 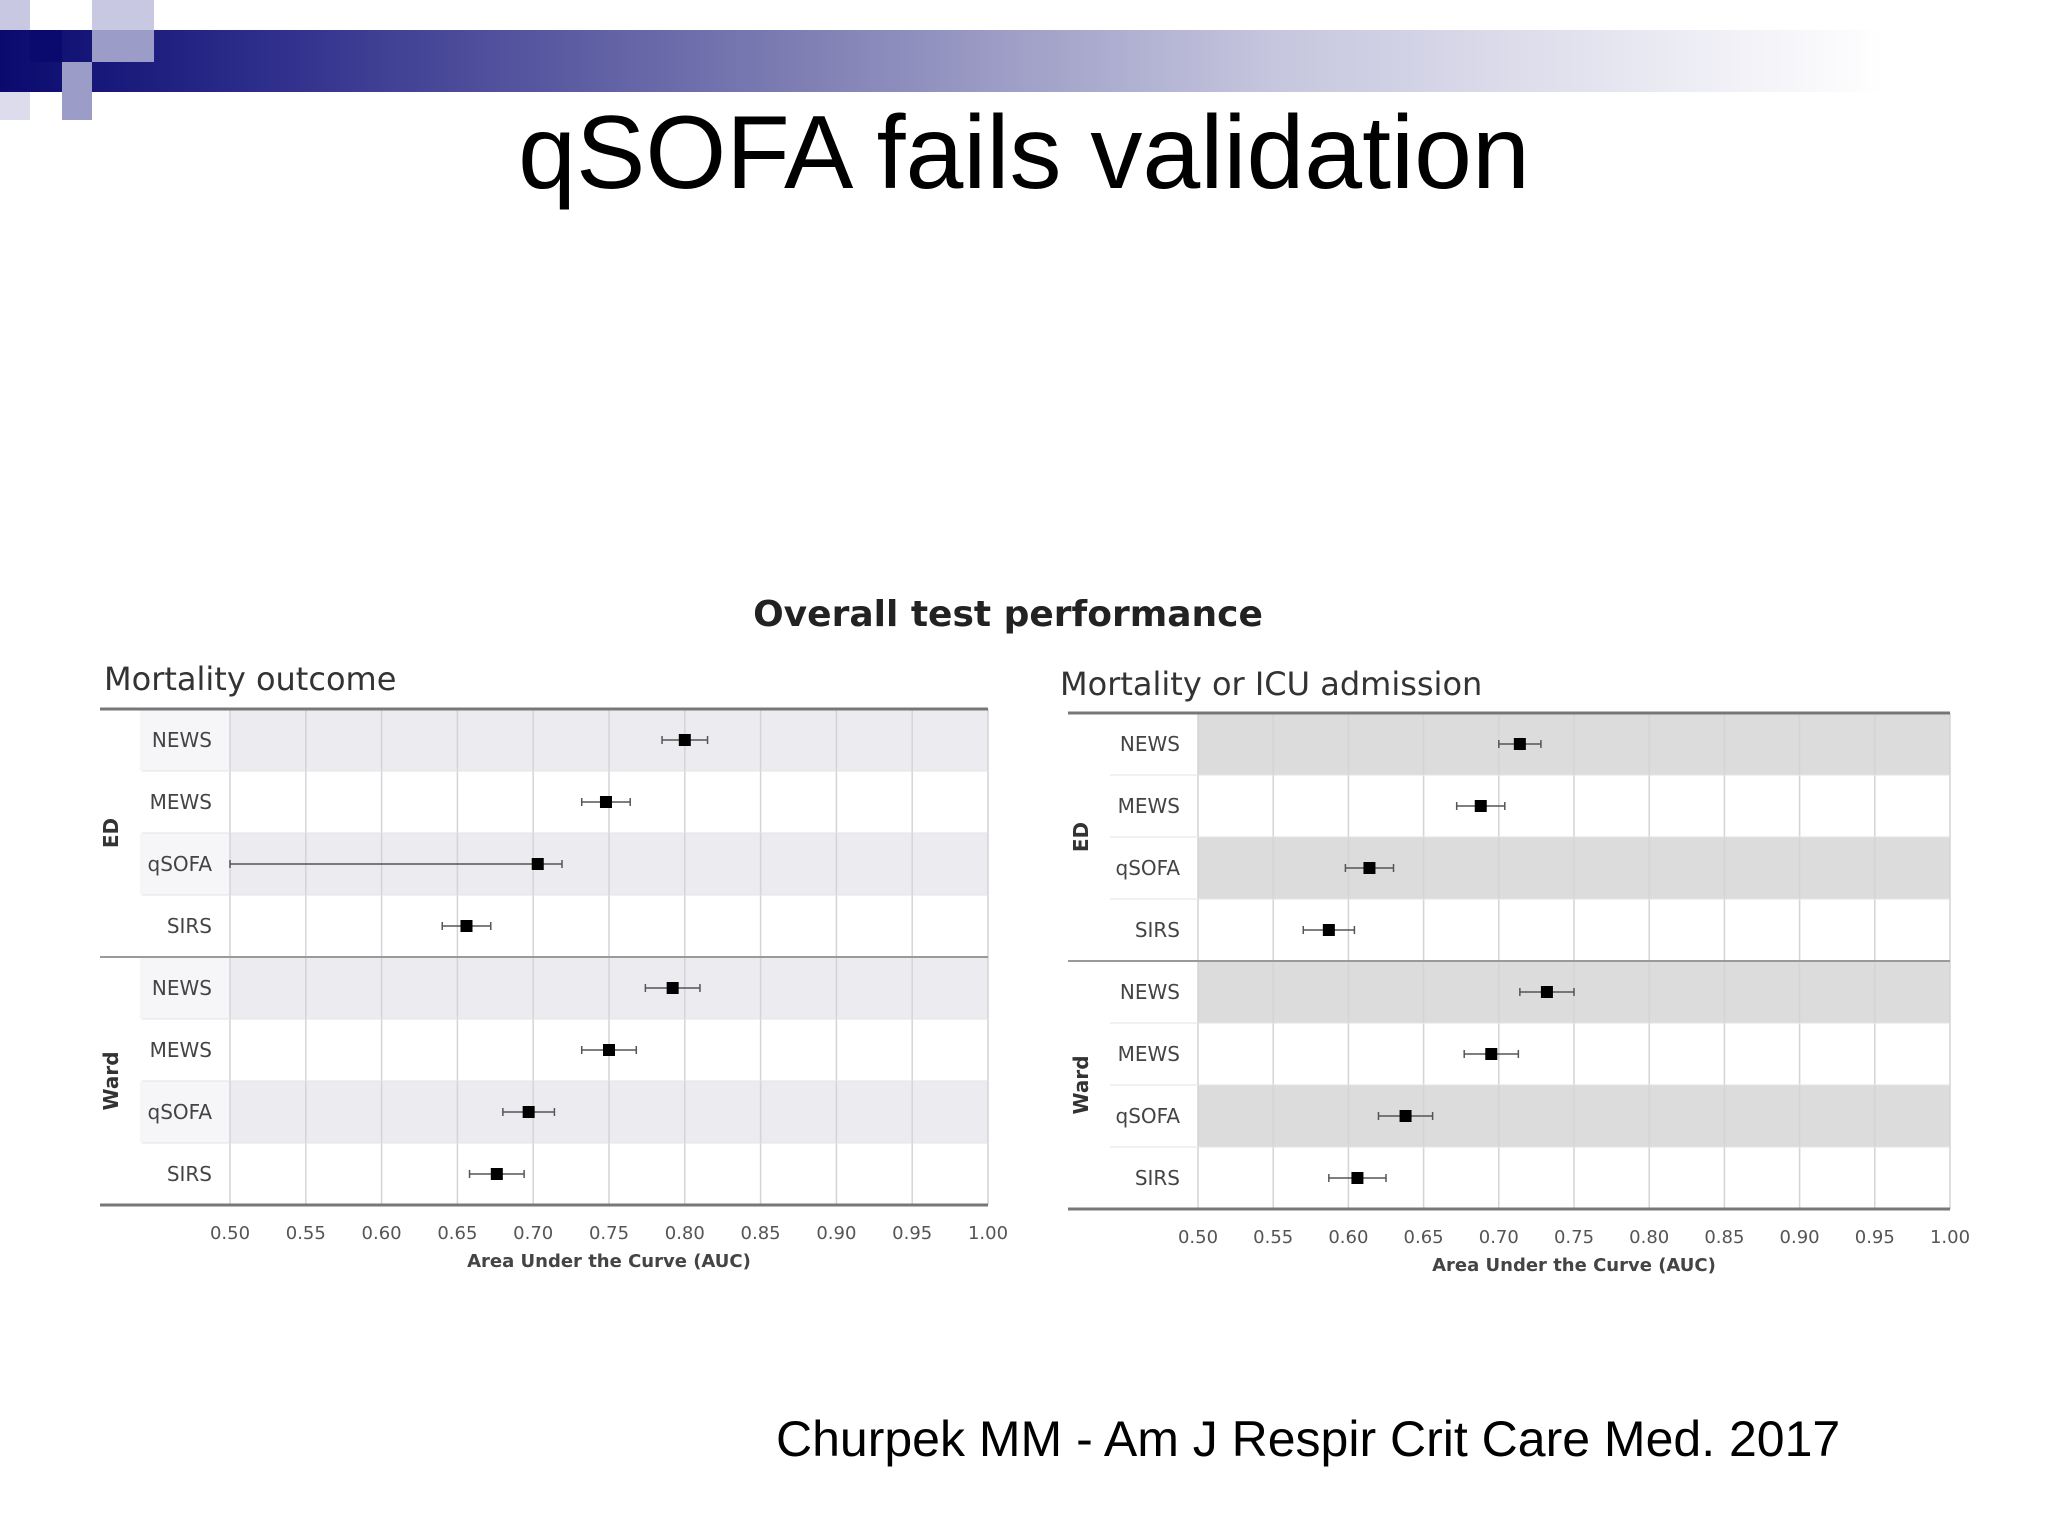 What do you see at coordinates (1024, 153) in the screenshot?
I see `slide-title: qSOFA fails validation` at bounding box center [1024, 153].